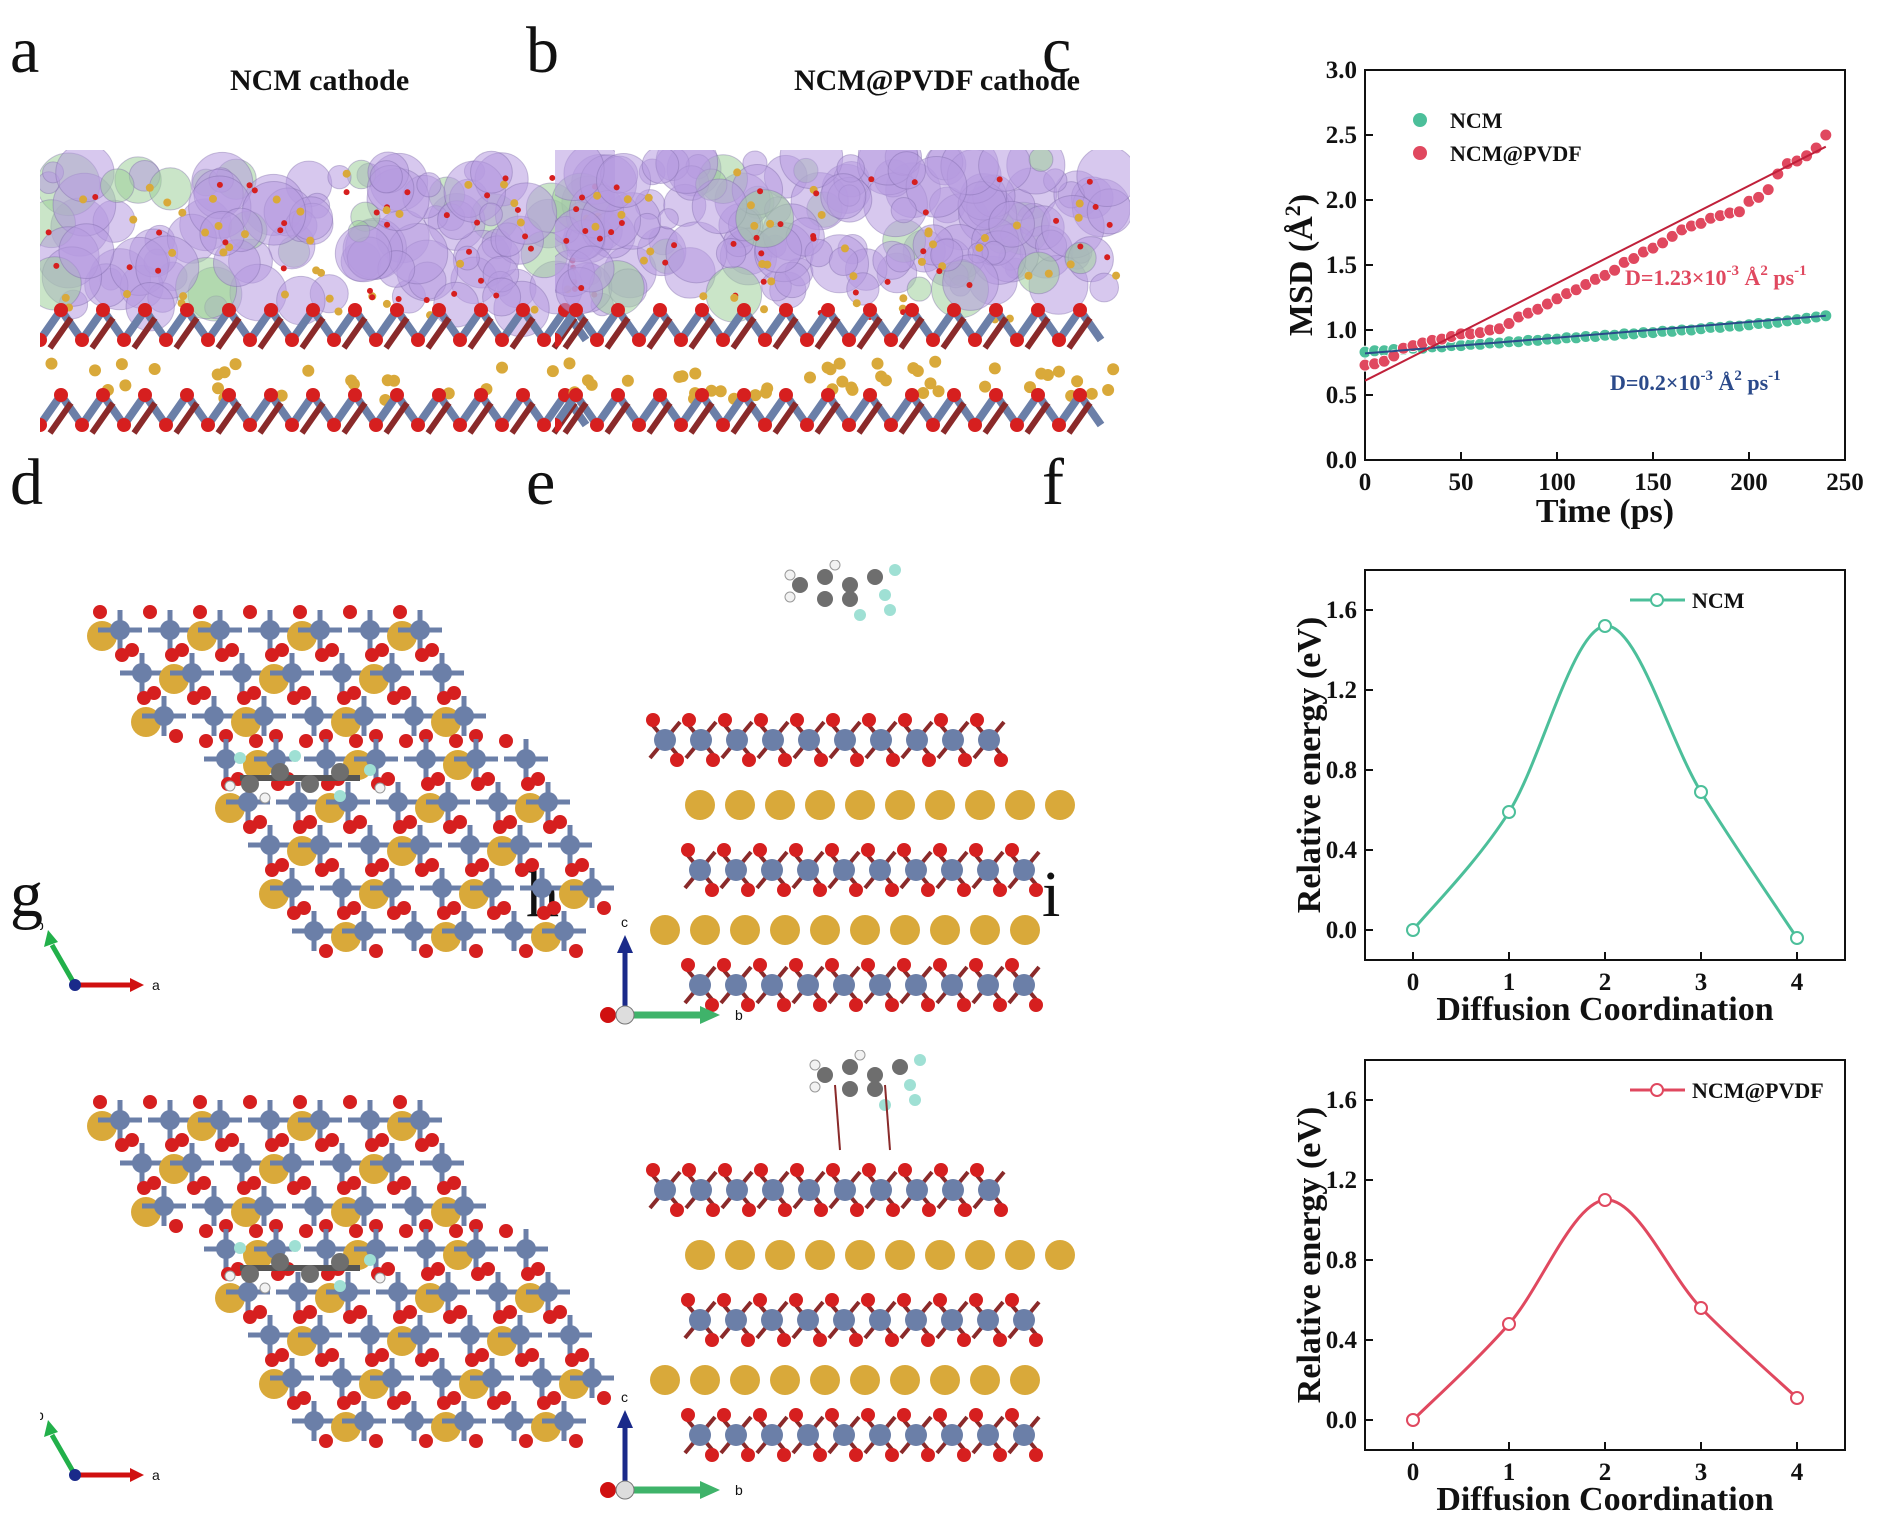  I want to click on hydrogen-atom, so click(815, 1087).